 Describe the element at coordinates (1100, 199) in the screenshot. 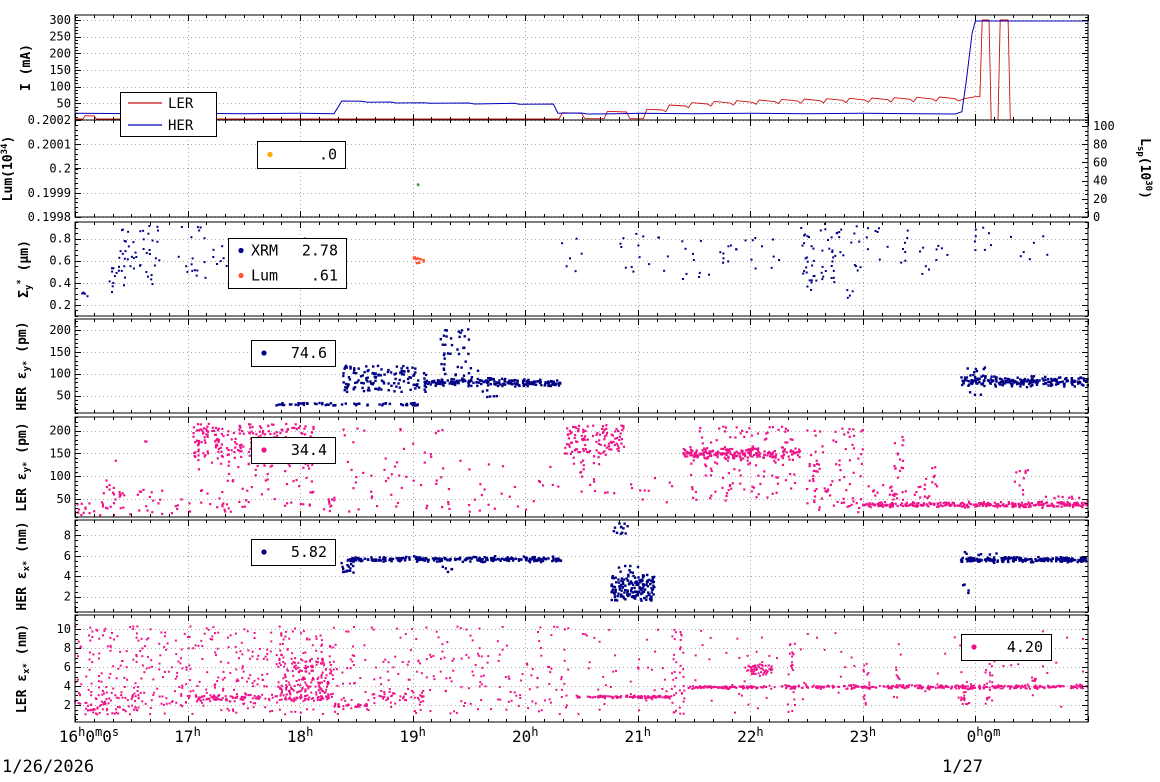

I see `svg-text: 20` at that location.